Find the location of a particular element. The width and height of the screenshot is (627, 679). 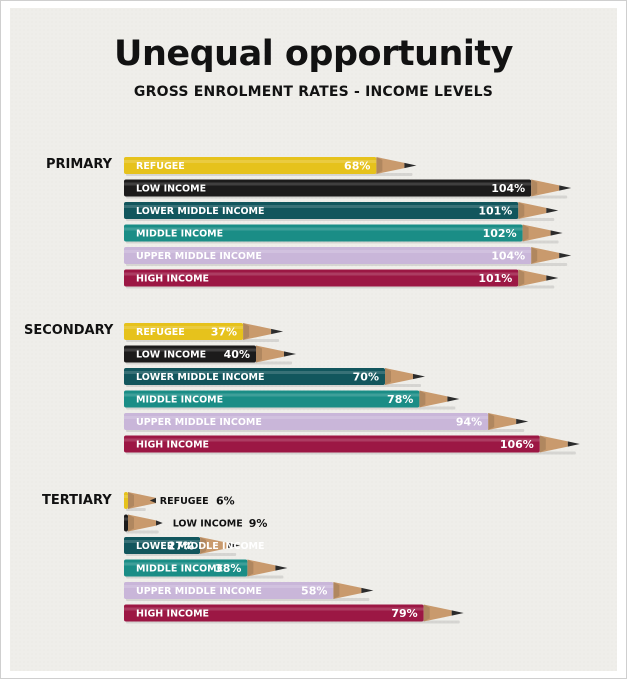

value-label-secondary-high-income: 106% is located at coordinates (517, 444).